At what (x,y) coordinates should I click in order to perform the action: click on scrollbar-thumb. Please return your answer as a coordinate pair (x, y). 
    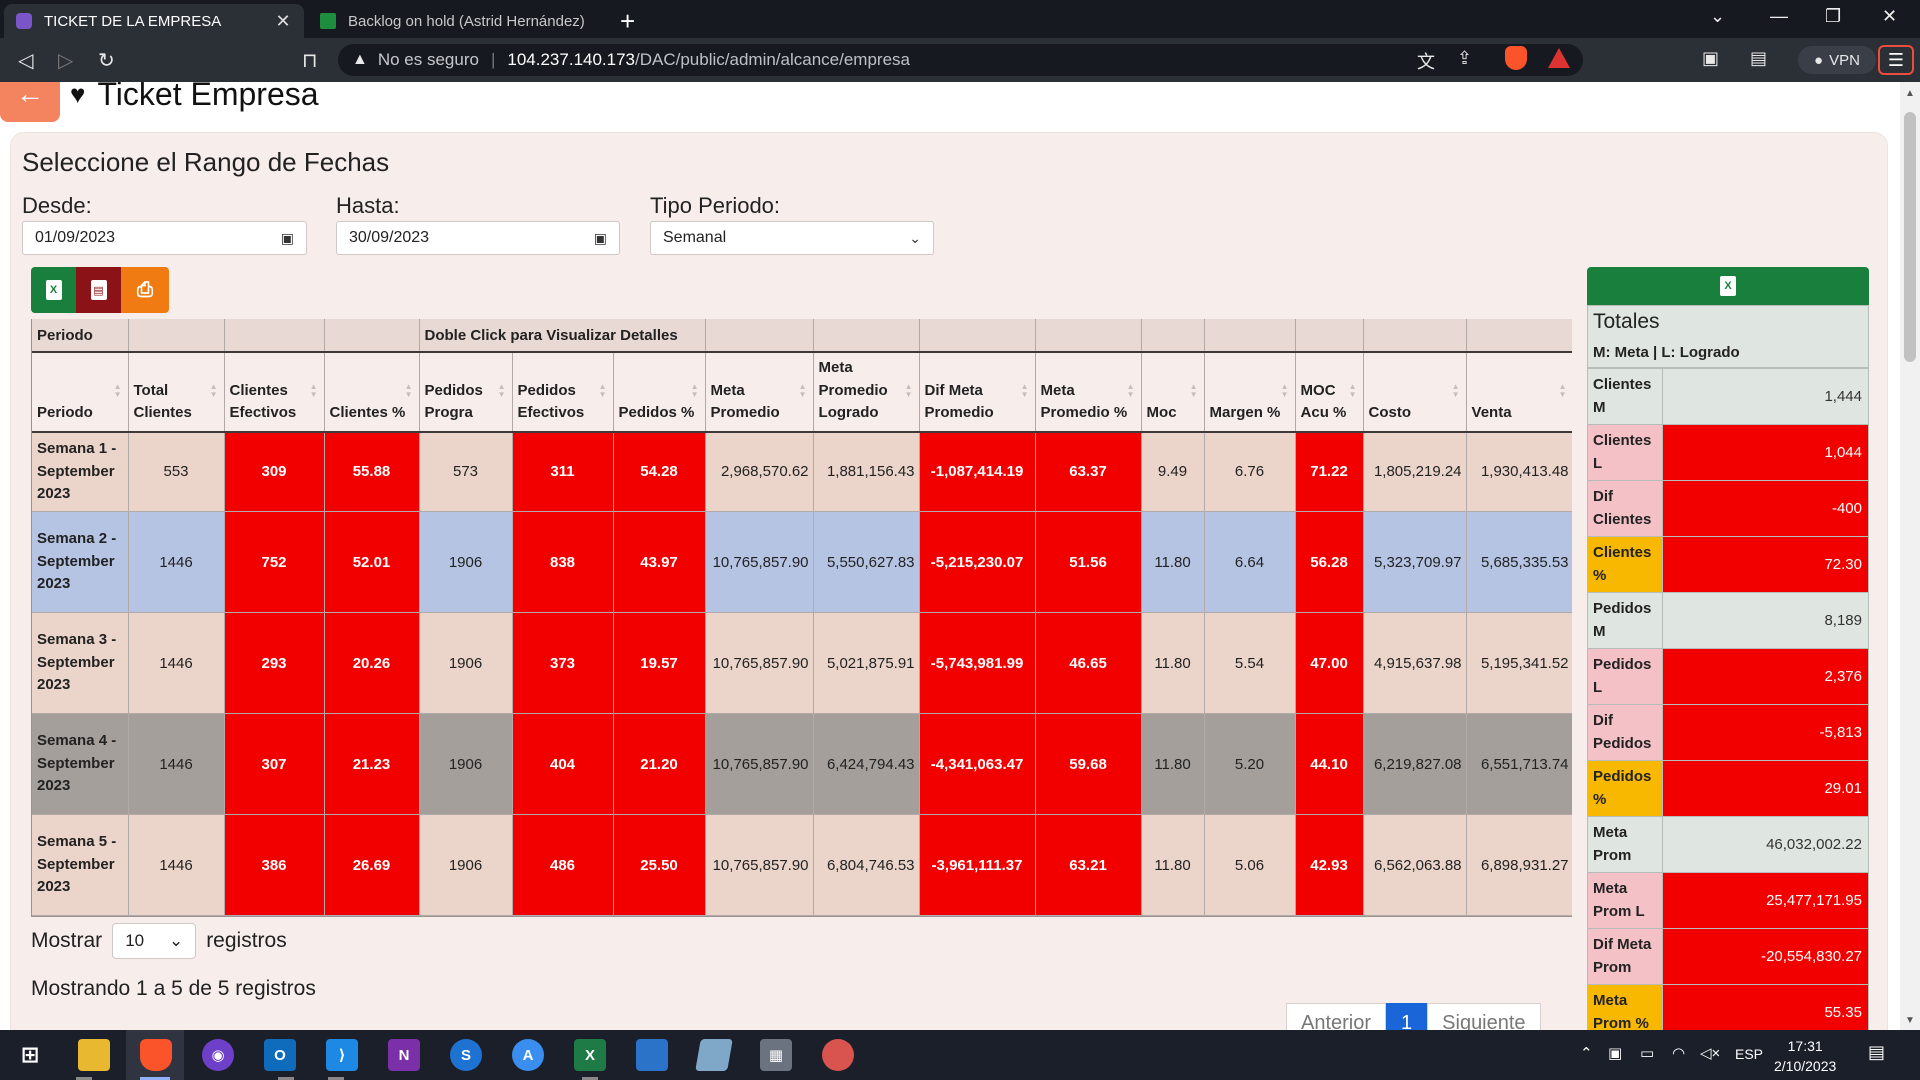
    Looking at the image, I should click on (1910, 237).